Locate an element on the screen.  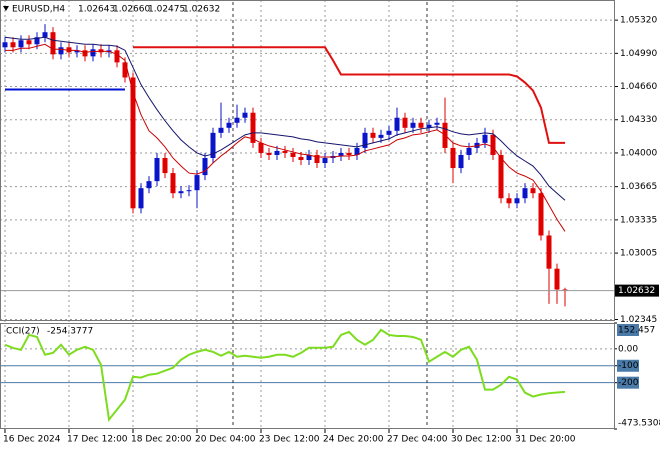
y-tick-label: 1.04660 is located at coordinates (638, 87).